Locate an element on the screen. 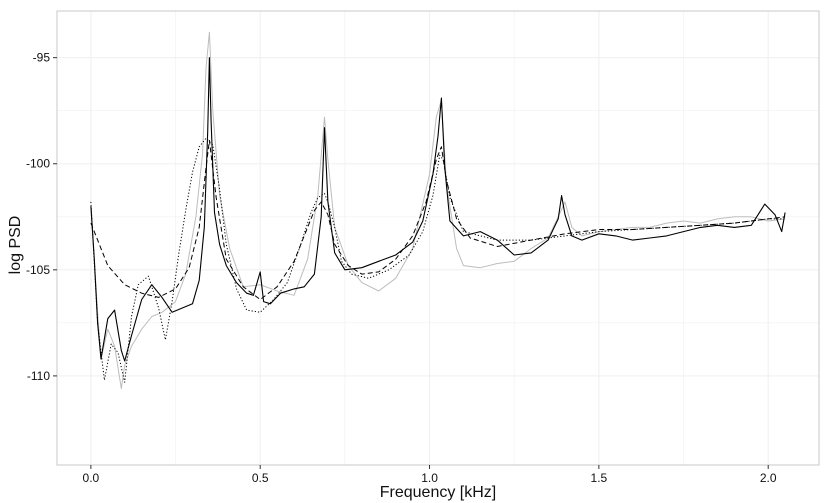 This screenshot has width=830, height=503. y-tick-label: -95 is located at coordinates (42, 58).